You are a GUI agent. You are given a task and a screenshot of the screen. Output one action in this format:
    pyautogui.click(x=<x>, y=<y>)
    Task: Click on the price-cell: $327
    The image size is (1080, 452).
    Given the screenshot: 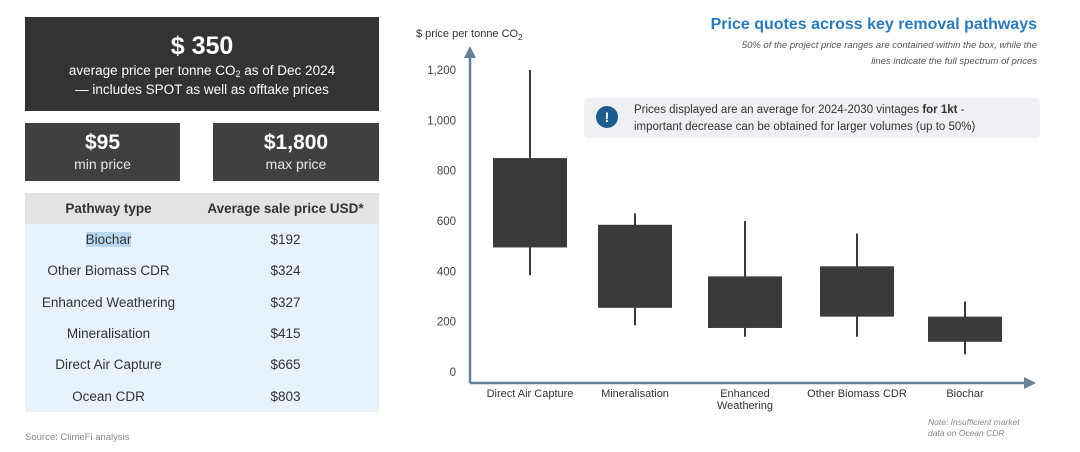 What is the action you would take?
    pyautogui.click(x=285, y=302)
    